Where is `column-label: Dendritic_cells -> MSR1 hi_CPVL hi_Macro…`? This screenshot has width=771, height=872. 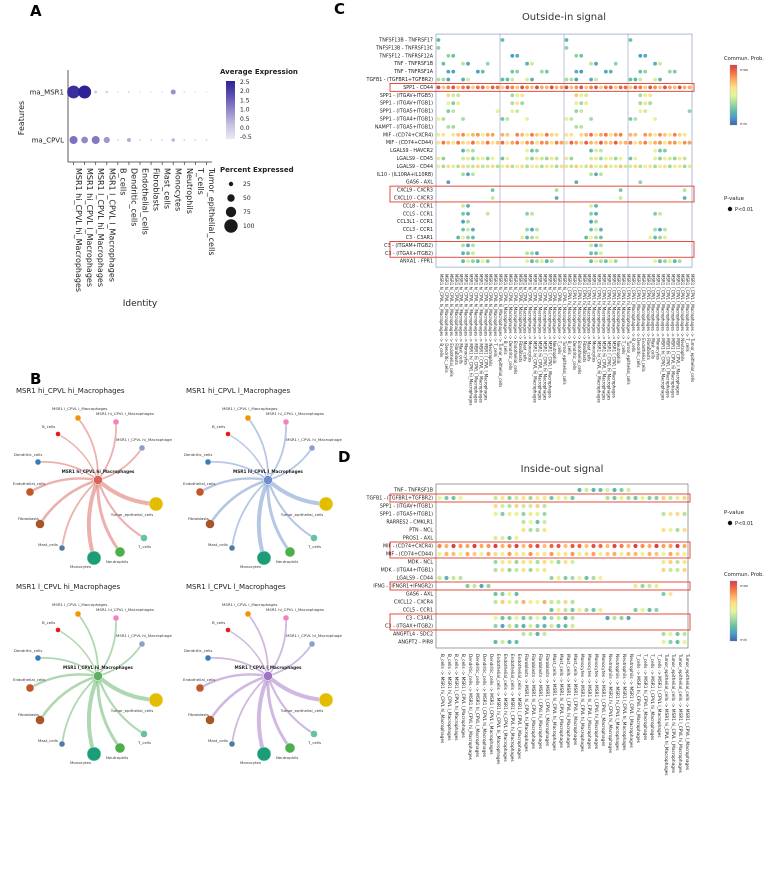 column-label: Dendritic_cells -> MSR1 hi_CPVL hi_Macro… is located at coordinates (470, 707).